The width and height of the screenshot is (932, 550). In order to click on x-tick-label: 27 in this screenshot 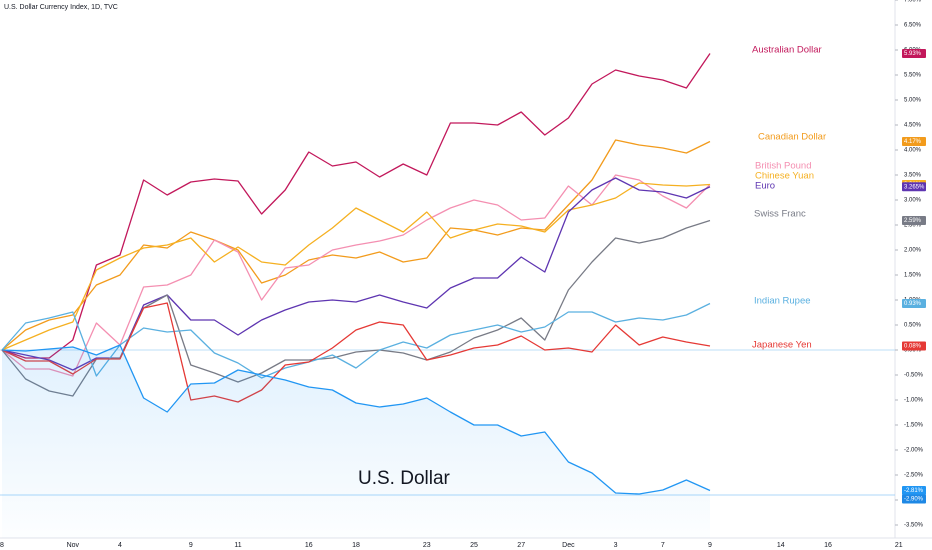, I will do `click(521, 545)`.